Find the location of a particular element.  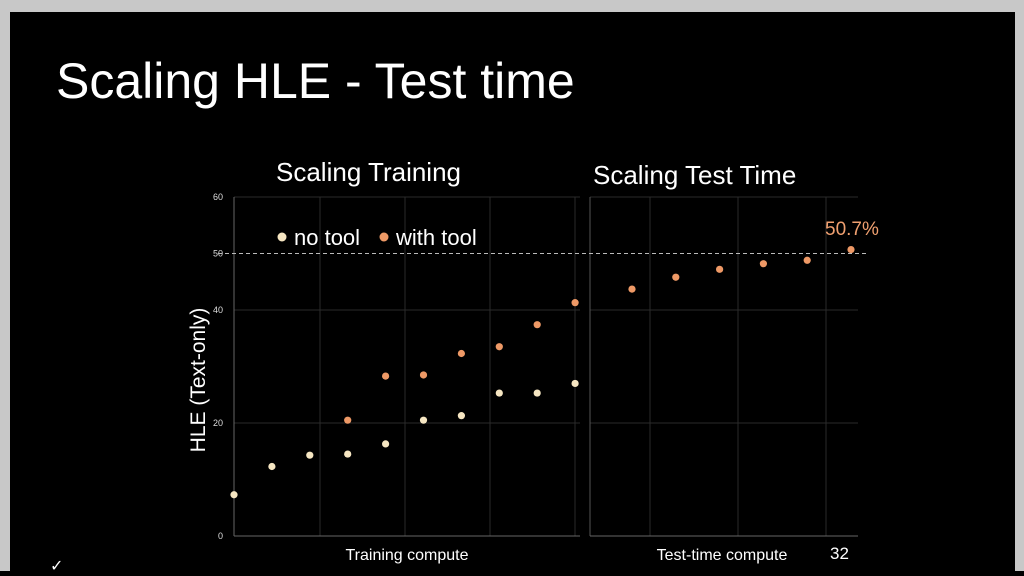

y-axis-label: HLE (Text-only) is located at coordinates (198, 380).